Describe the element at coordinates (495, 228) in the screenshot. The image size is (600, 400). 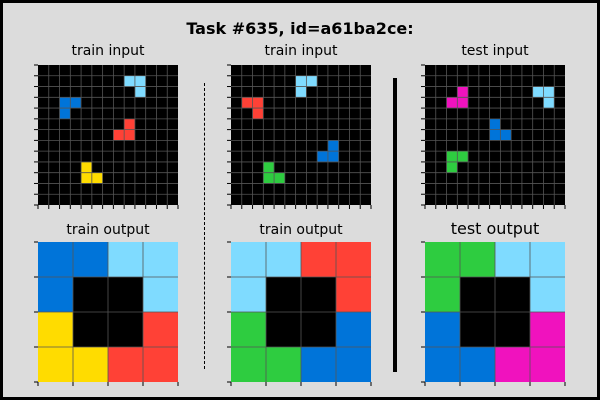
I see `panel-label-test-output: test output` at that location.